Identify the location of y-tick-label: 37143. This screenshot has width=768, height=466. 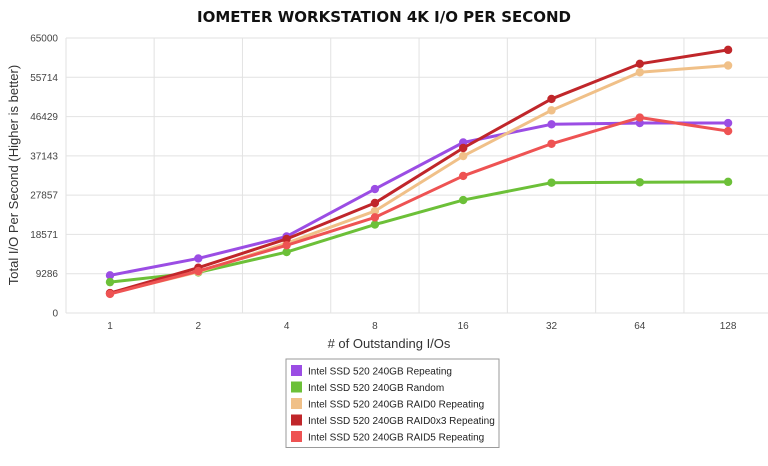
(44, 156).